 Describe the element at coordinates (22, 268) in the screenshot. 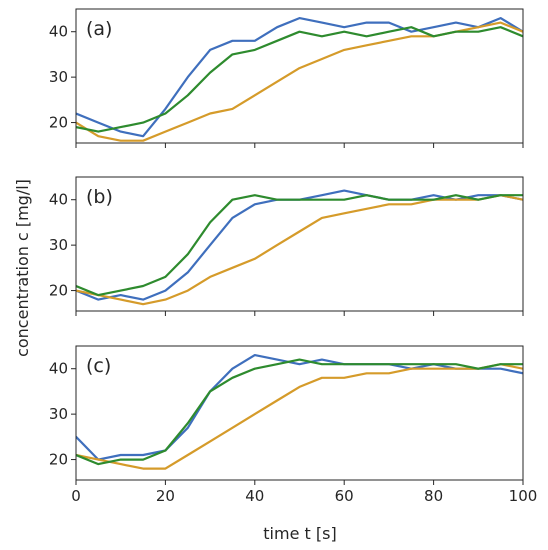

I see `y-axis-title: concentration c [mg/l]` at that location.